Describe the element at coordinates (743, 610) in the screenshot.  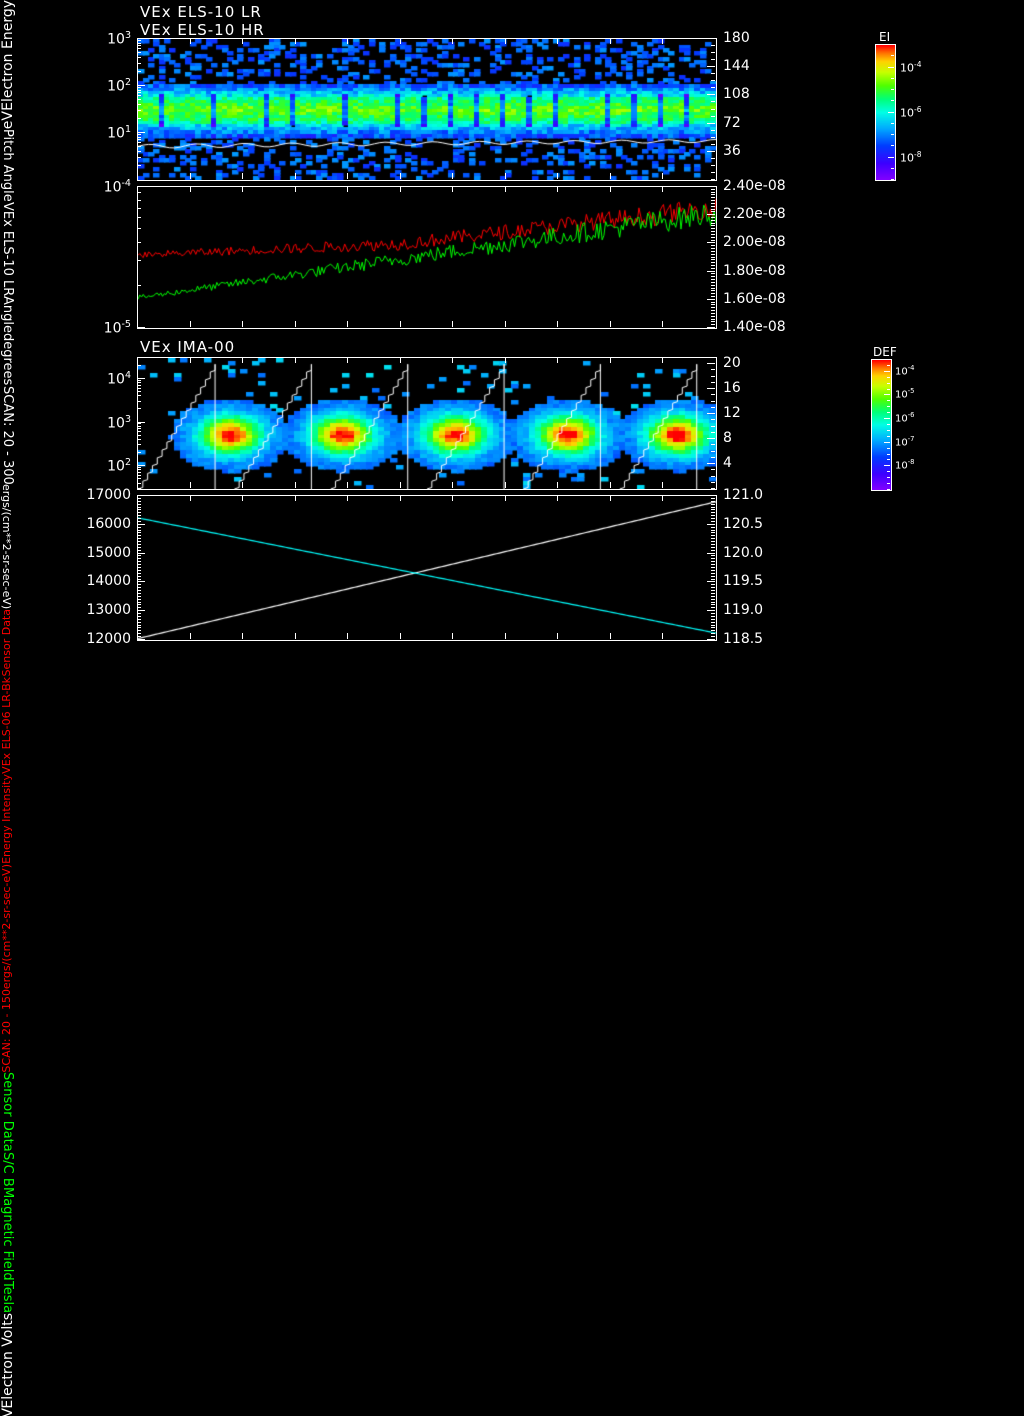
I see `axis-tick-label: 119.0` at that location.